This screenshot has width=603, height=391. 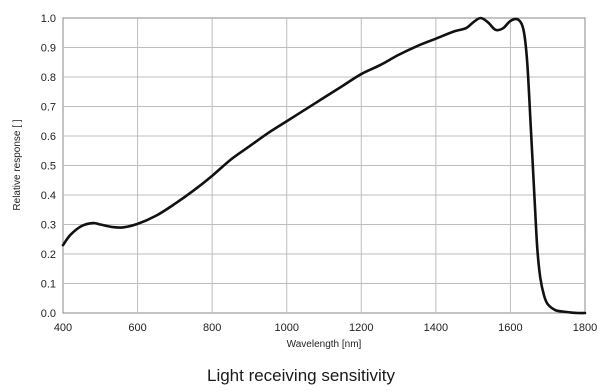 I want to click on y-tick-label: 0.5, so click(x=48, y=167).